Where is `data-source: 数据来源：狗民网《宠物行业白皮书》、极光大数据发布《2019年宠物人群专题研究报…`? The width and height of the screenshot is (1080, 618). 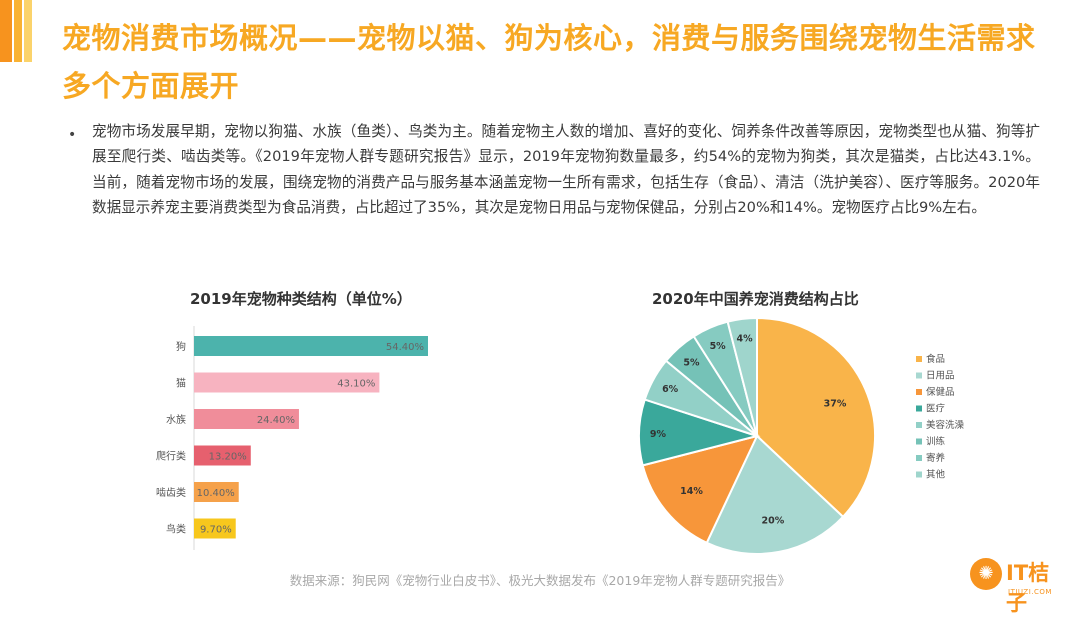 data-source: 数据来源：狗民网《宠物行业白皮书》、极光大数据发布《2019年宠物人群专题研究报… is located at coordinates (540, 580).